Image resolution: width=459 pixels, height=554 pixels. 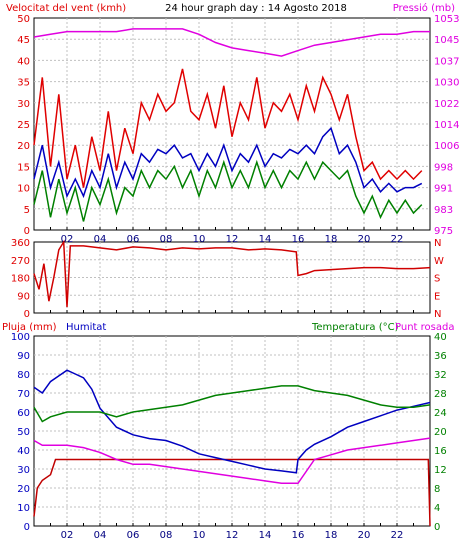 What do you see at coordinates (265, 535) in the screenshot?
I see `x-tick-label-bottom: 14` at bounding box center [265, 535].